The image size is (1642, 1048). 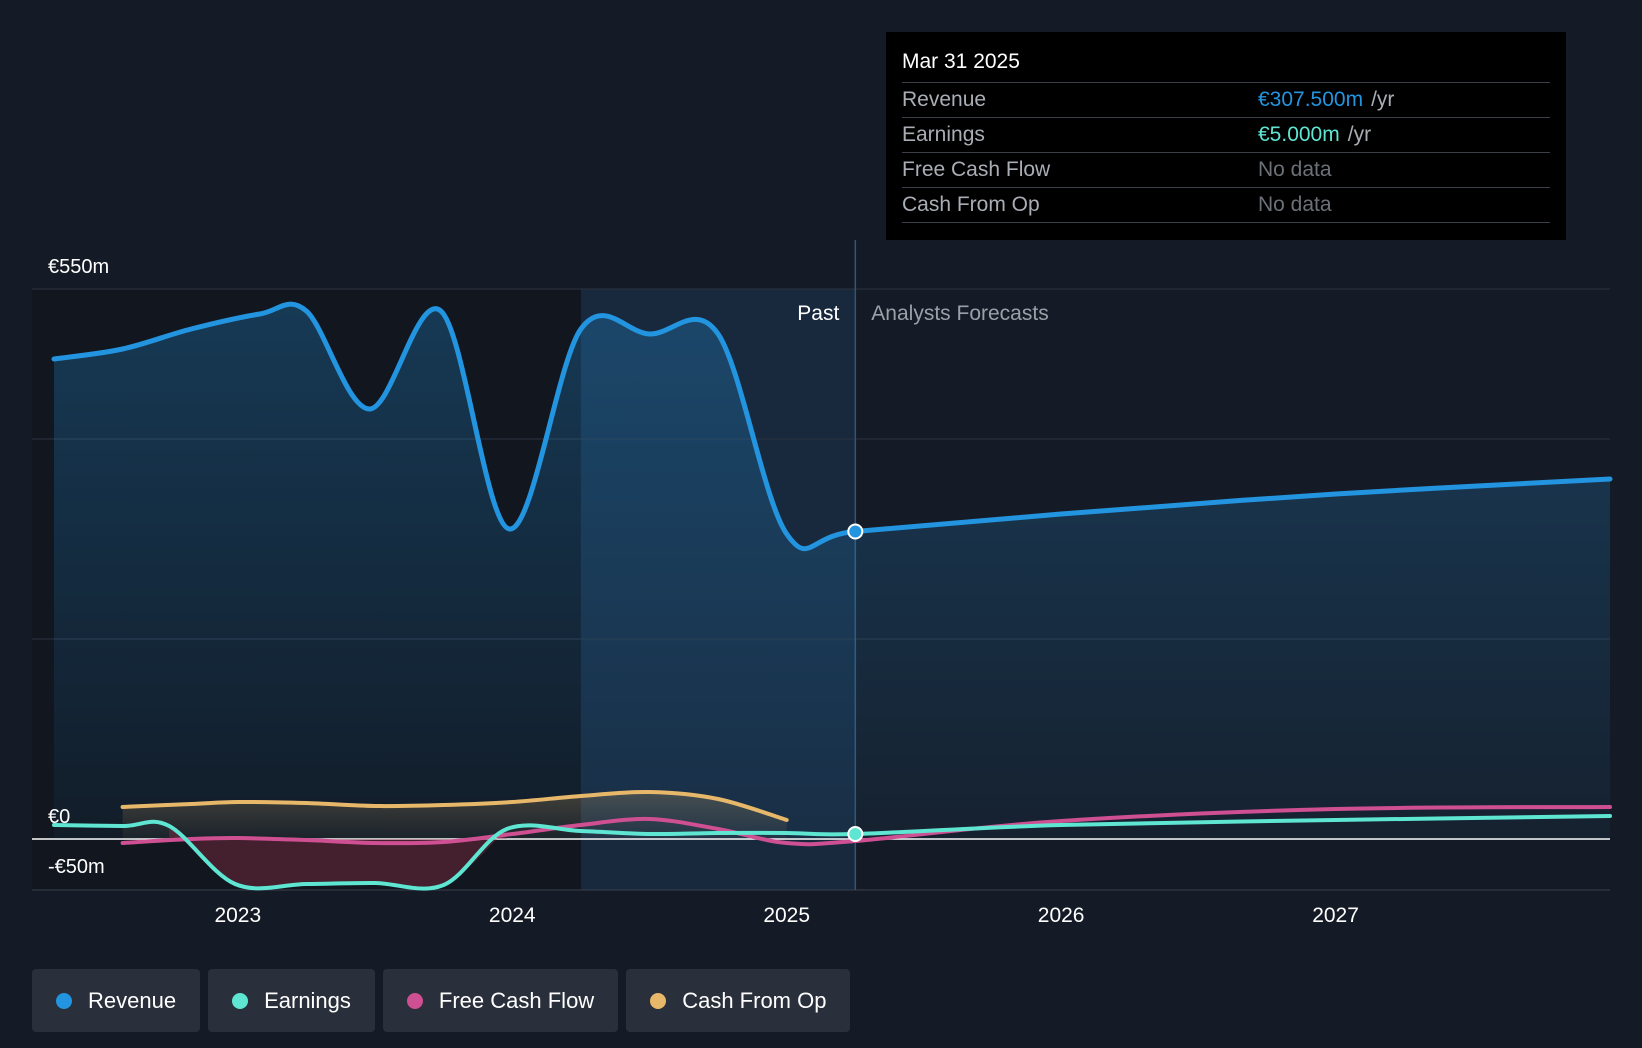 What do you see at coordinates (818, 313) in the screenshot?
I see `section-label-past: Past` at bounding box center [818, 313].